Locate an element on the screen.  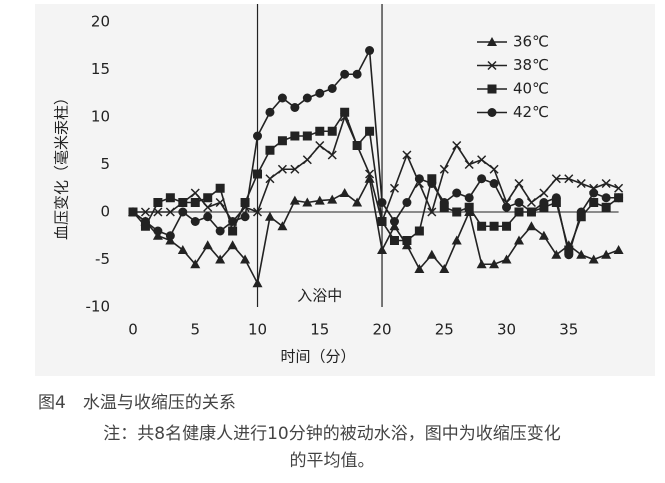
x-tick-label: 5 is located at coordinates (195, 330).